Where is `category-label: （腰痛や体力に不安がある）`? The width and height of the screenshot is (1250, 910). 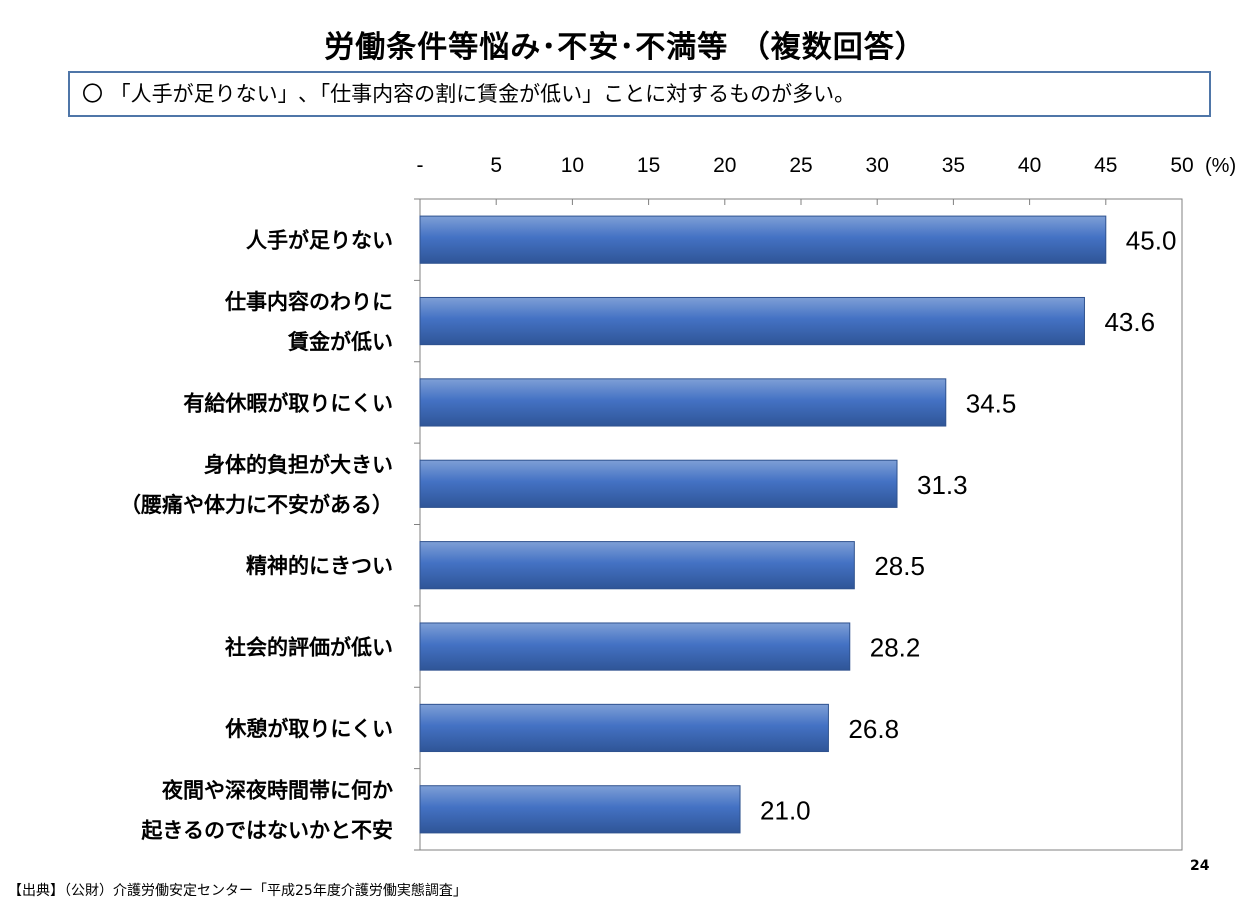
category-label: （腰痛や体力に不安がある） is located at coordinates (256, 505).